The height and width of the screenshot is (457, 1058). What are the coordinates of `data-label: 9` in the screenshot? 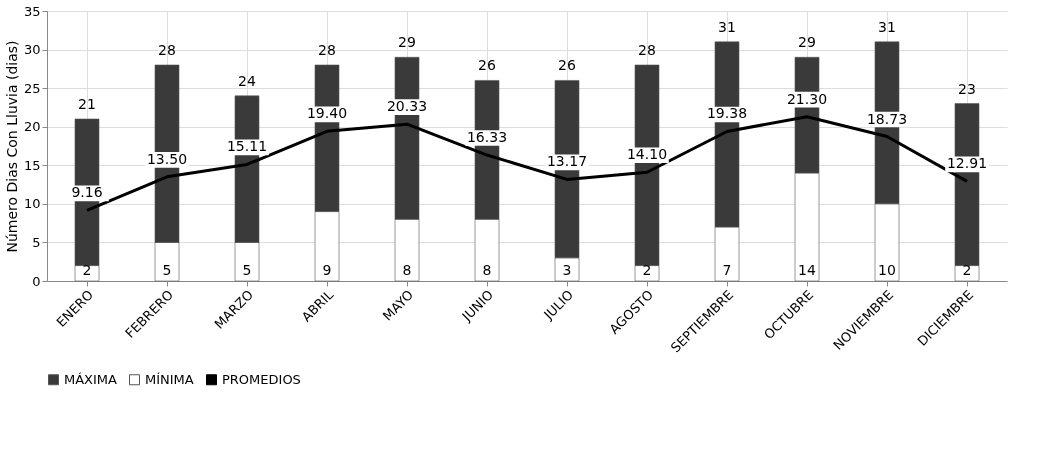 It's located at (327, 270).